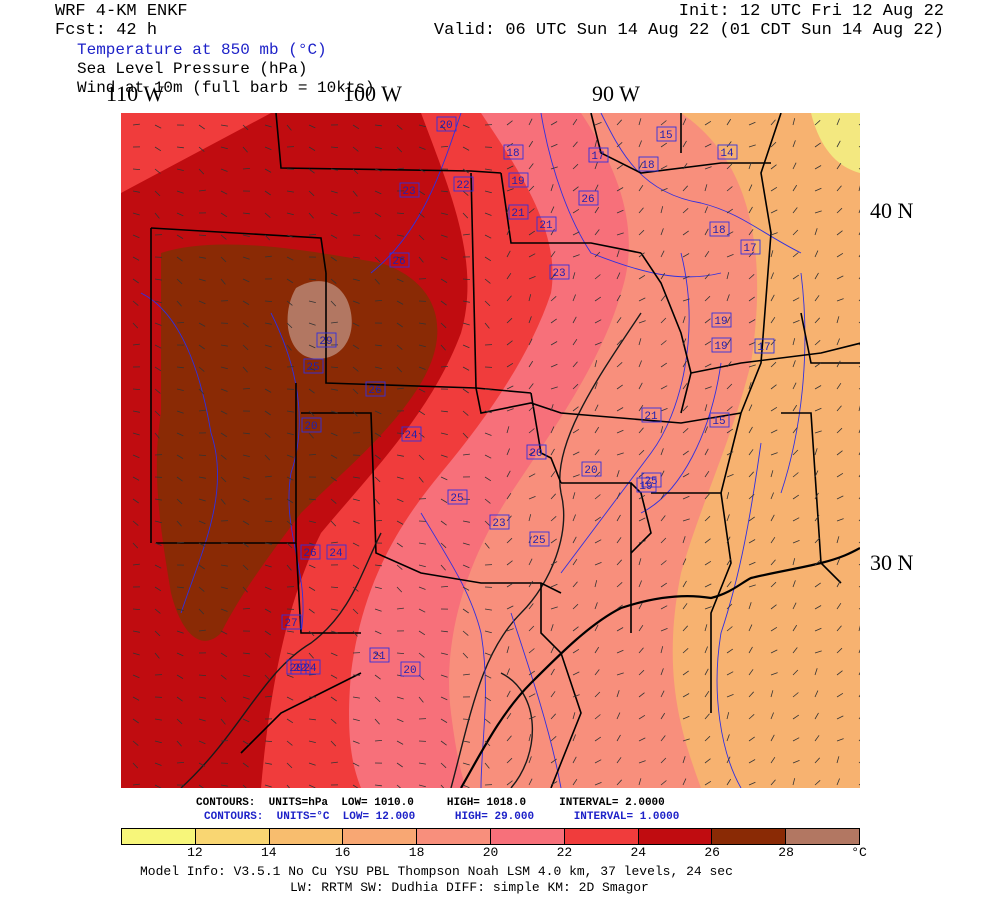  I want to click on contour-label: 19, so click(720, 347).